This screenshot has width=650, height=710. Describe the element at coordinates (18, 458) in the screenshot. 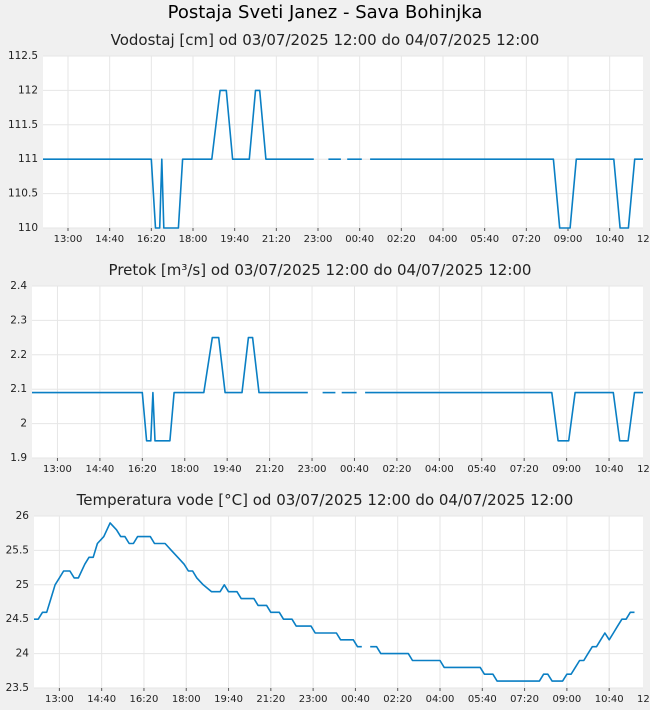

I see `y-tick-label: 1.9` at that location.